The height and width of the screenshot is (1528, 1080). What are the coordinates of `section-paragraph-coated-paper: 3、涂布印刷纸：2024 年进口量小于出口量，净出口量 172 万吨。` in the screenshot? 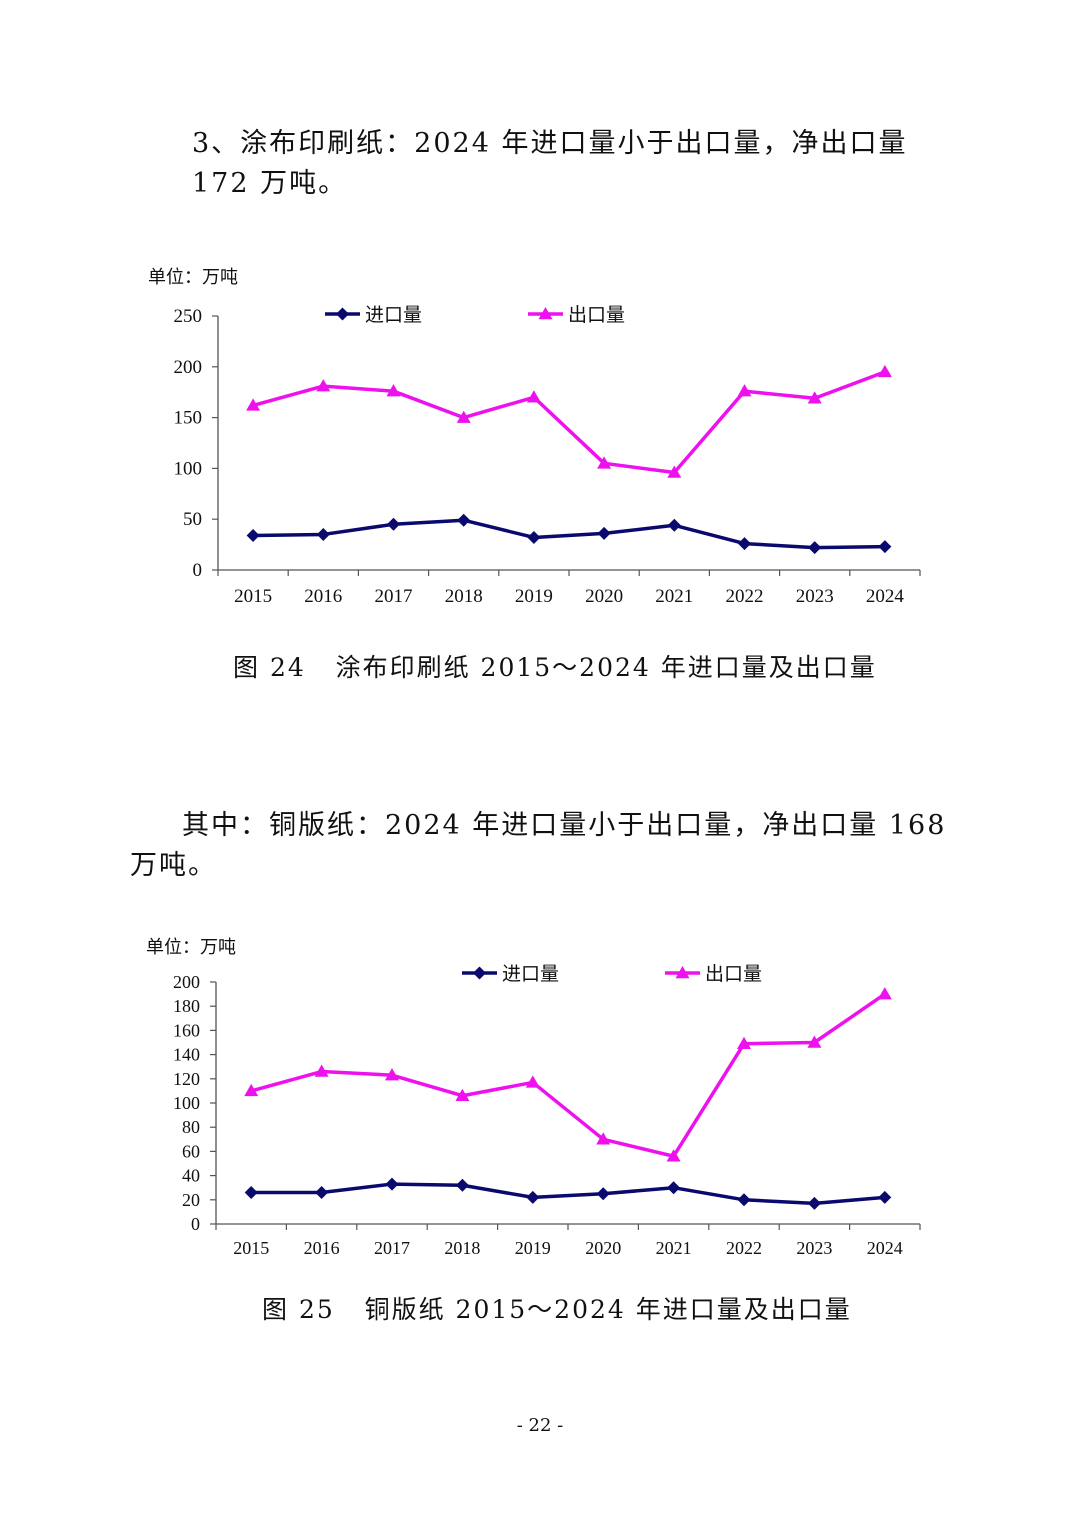 It's located at (550, 163).